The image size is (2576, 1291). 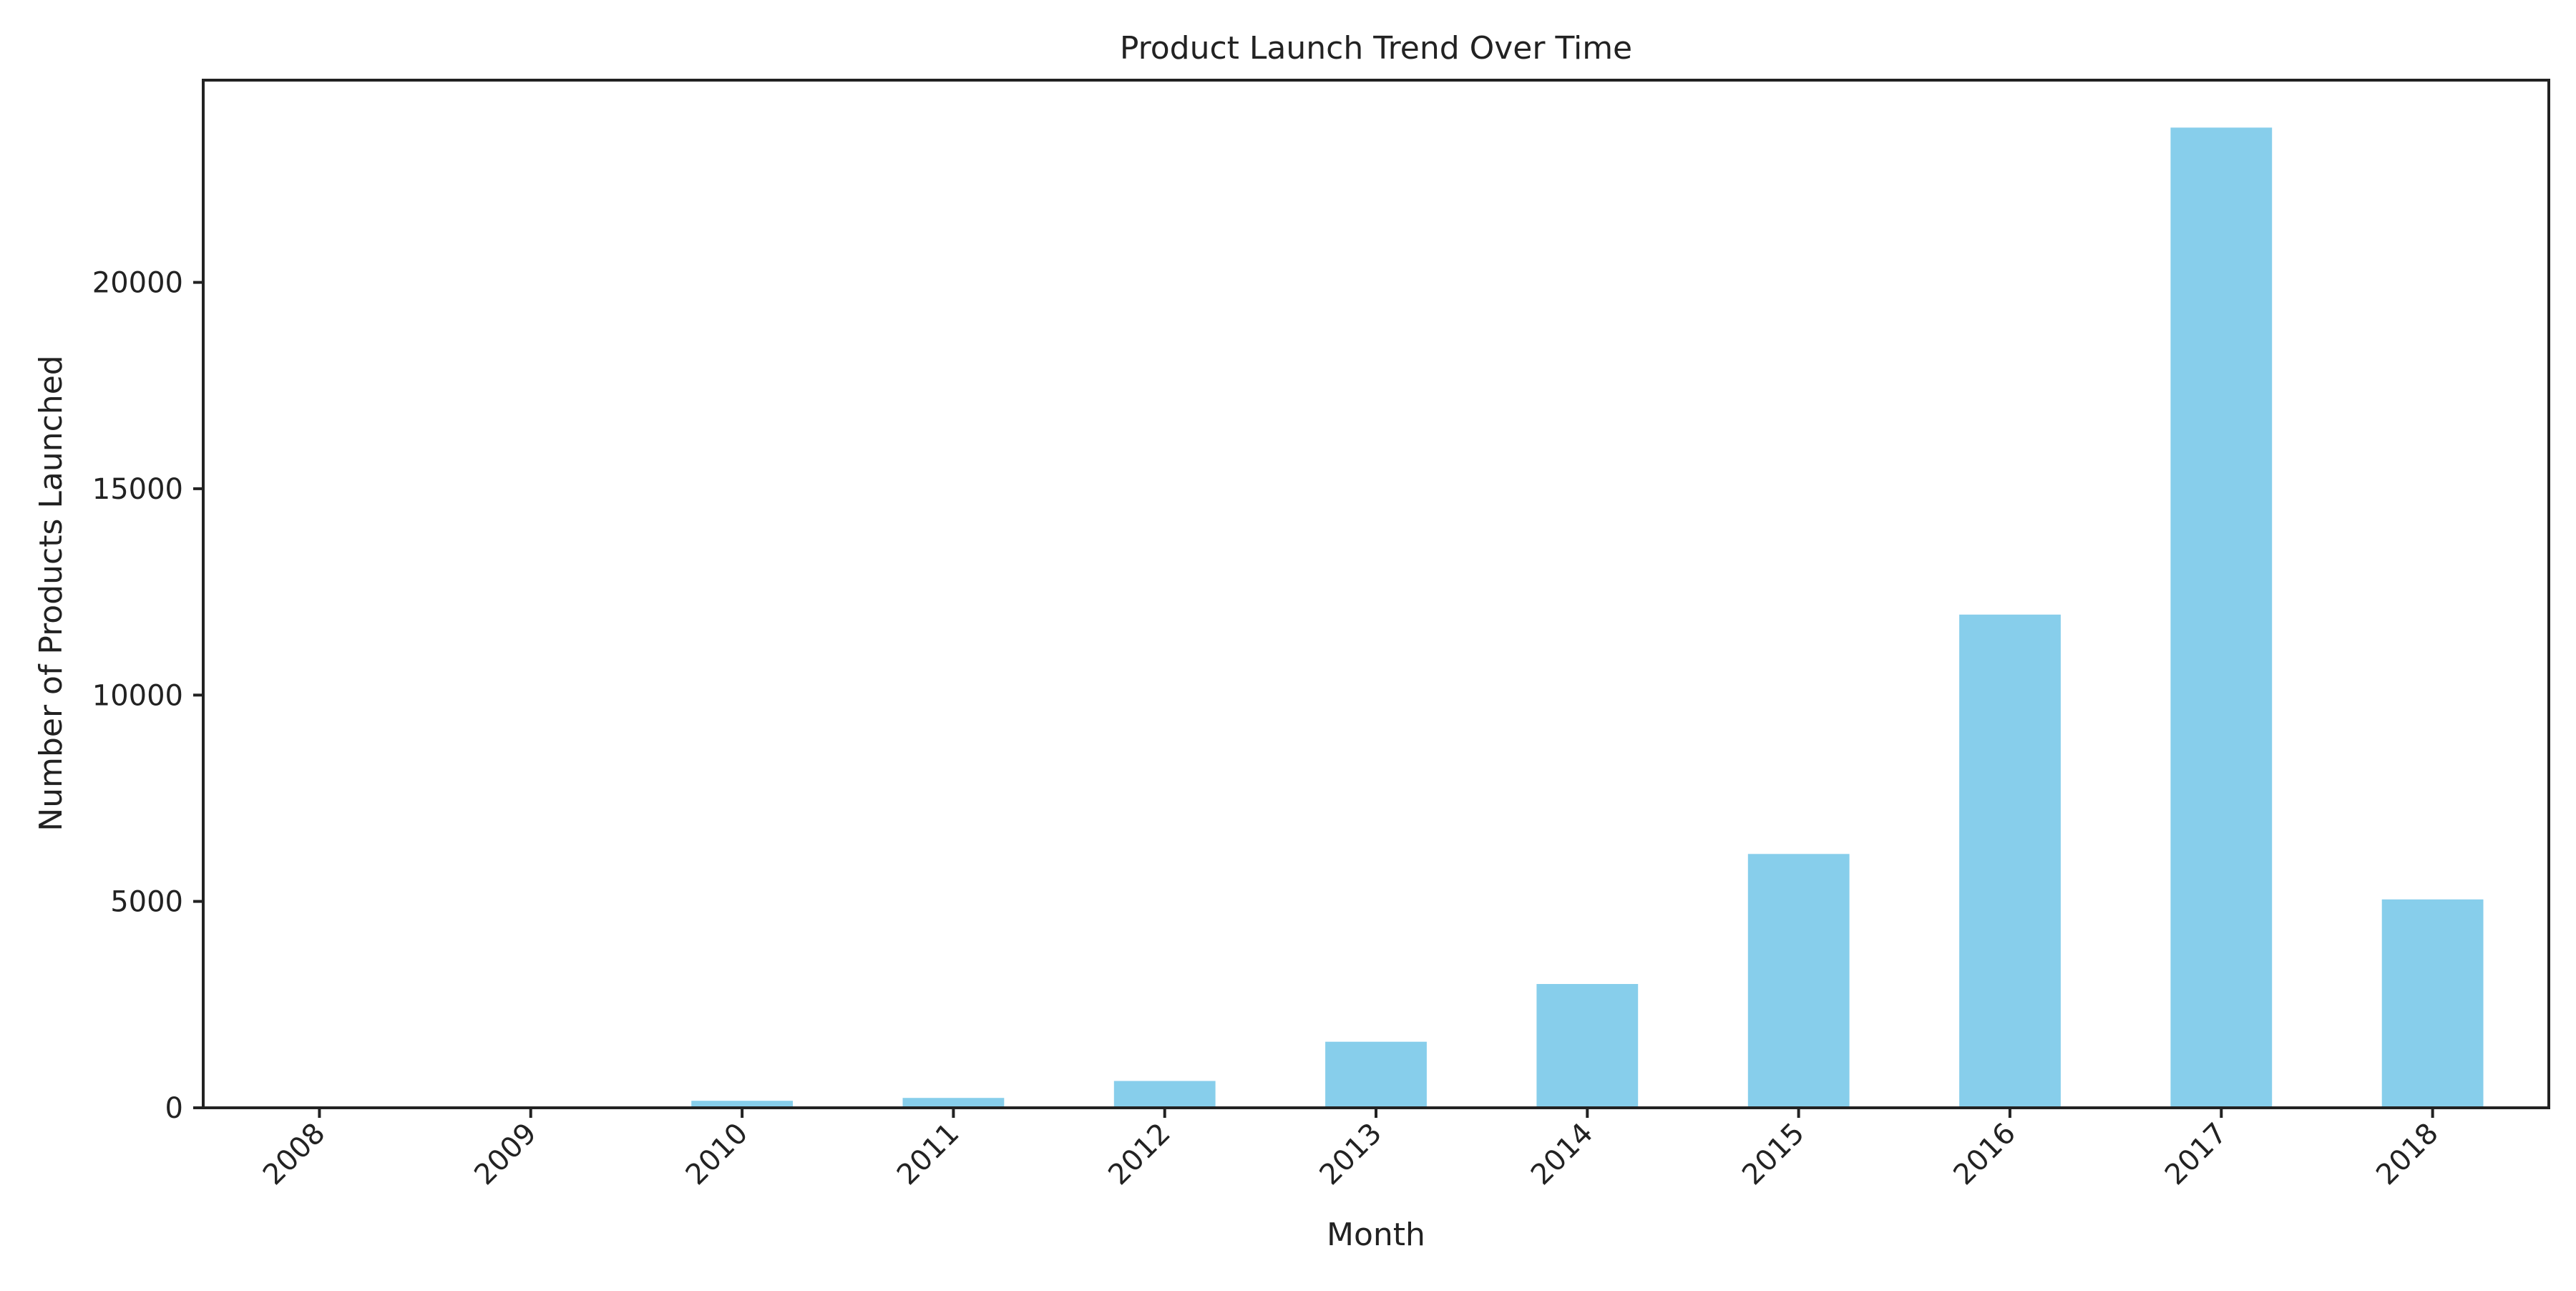 What do you see at coordinates (1165, 1095) in the screenshot?
I see `bar-2012` at bounding box center [1165, 1095].